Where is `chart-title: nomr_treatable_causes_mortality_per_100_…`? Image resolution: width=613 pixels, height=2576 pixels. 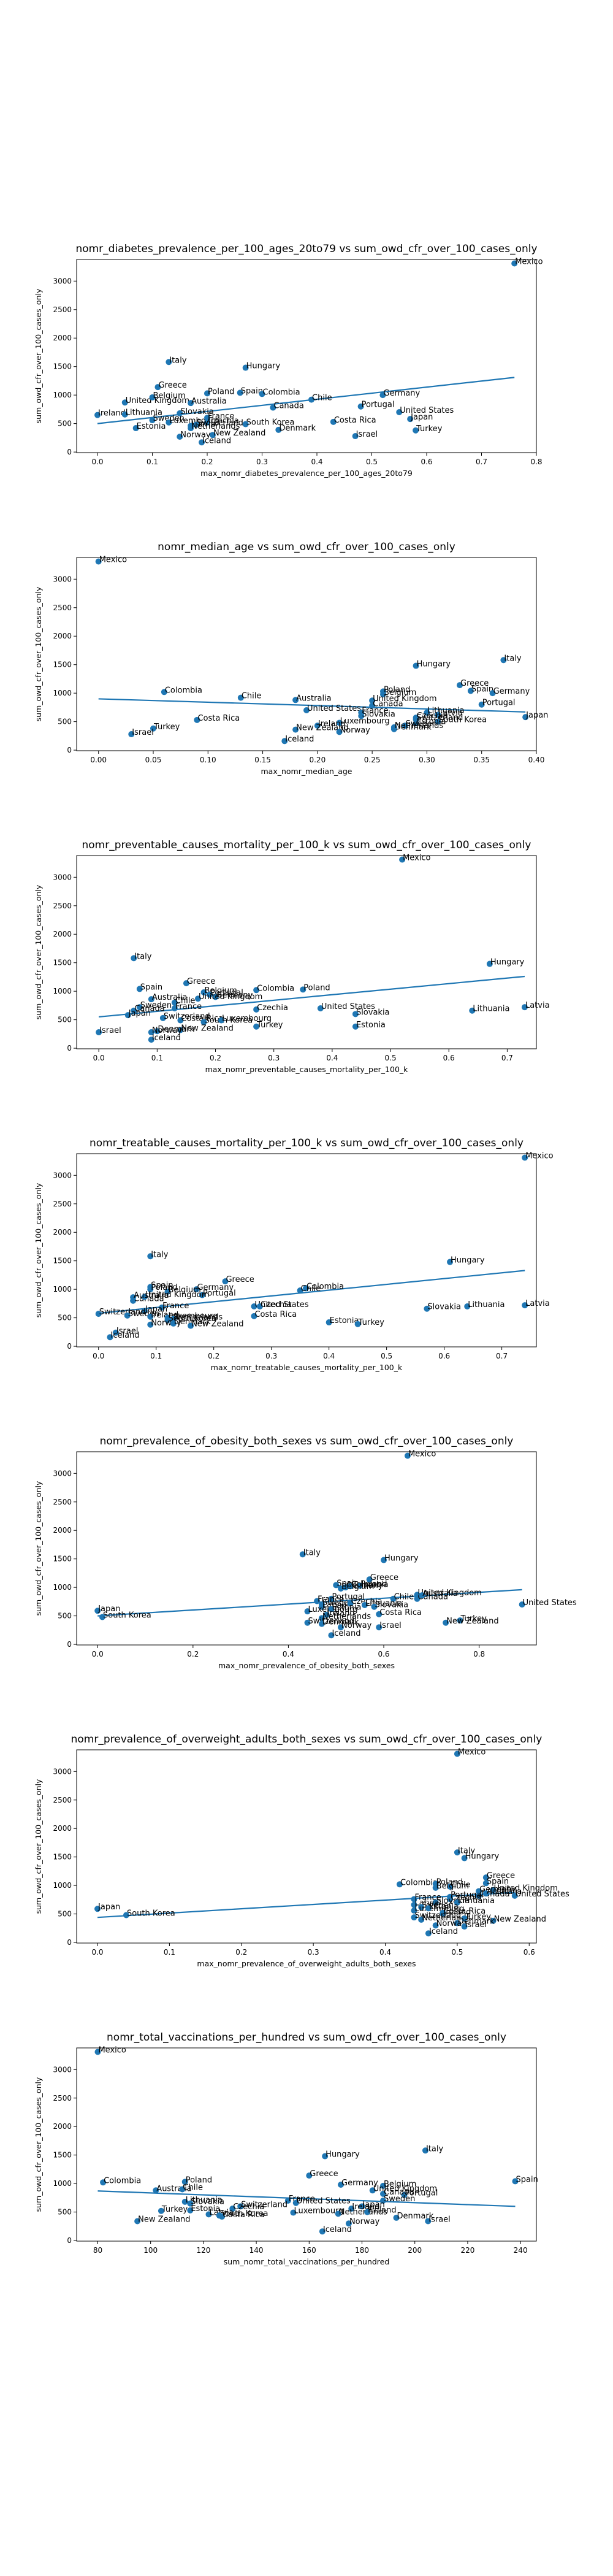 chart-title: nomr_treatable_causes_mortality_per_100_… is located at coordinates (307, 1143).